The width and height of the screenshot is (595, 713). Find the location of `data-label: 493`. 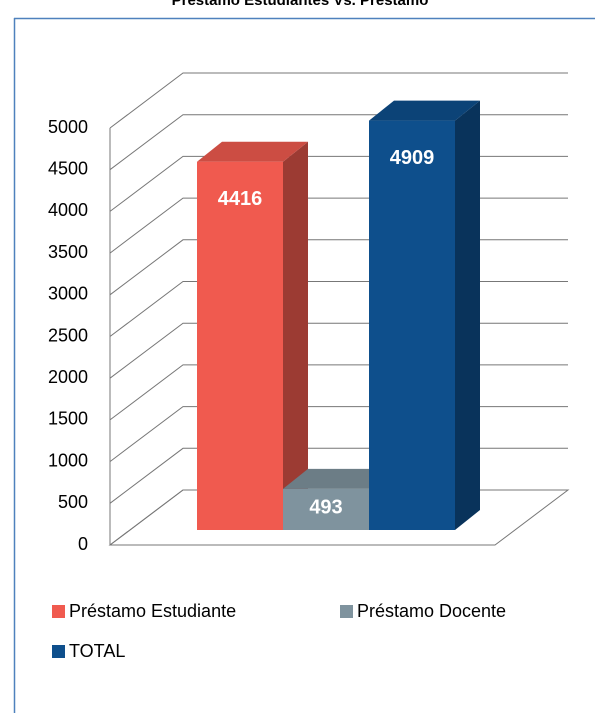

data-label: 493 is located at coordinates (325, 507).